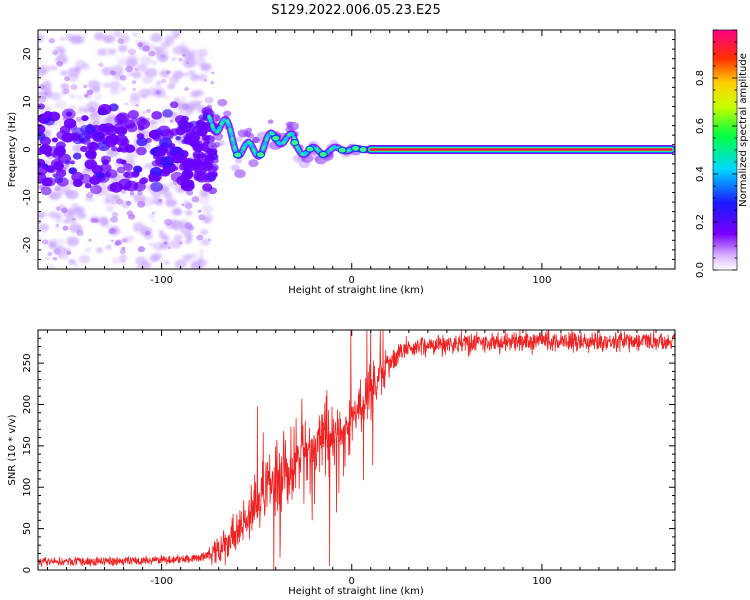 The image size is (750, 600). What do you see at coordinates (352, 280) in the screenshot?
I see `x-tick-label: 0` at bounding box center [352, 280].